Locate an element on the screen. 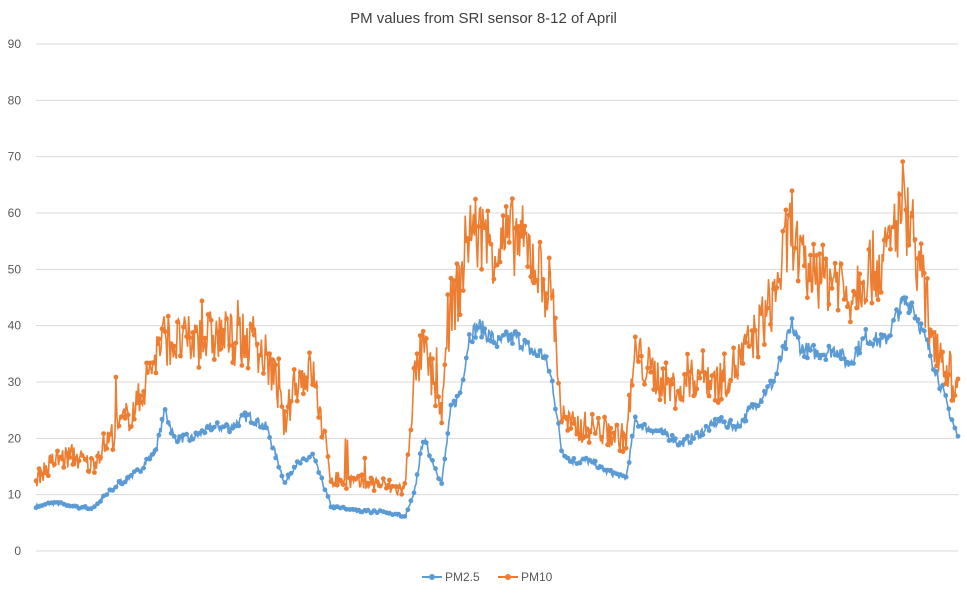  legend-label: PM10 is located at coordinates (537, 577).